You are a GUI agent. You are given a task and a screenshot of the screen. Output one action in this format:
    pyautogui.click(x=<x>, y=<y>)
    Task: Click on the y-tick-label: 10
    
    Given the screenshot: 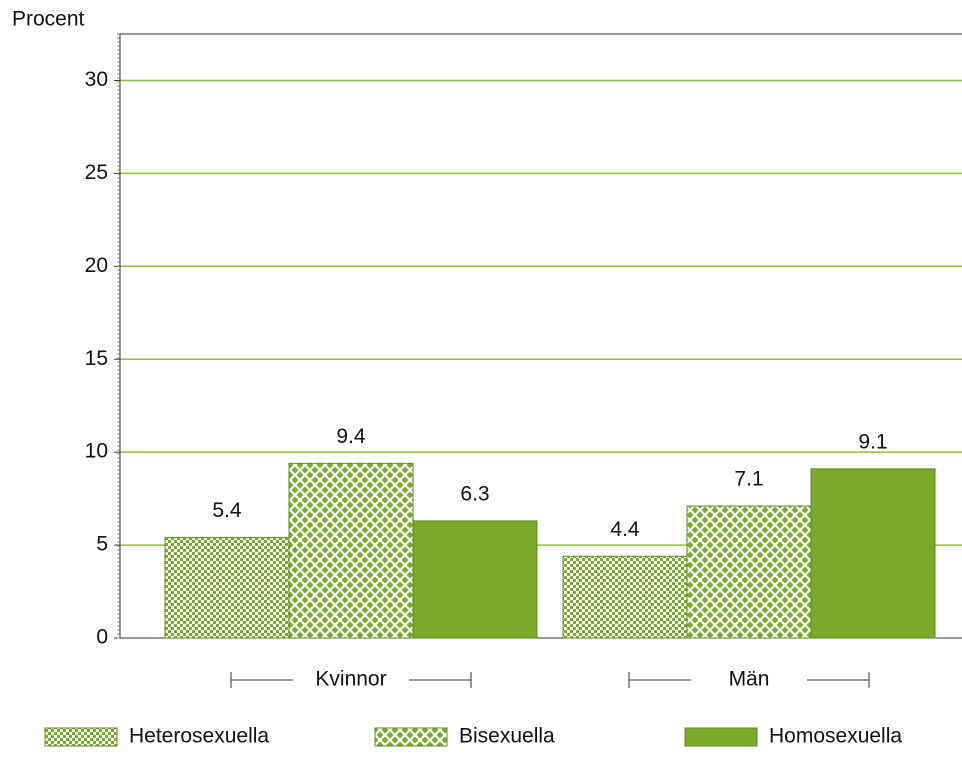 What is the action you would take?
    pyautogui.click(x=96, y=451)
    